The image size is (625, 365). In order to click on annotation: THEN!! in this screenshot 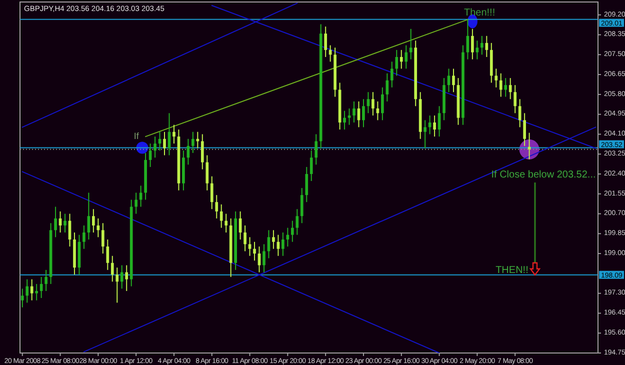, I will do `click(512, 270)`.